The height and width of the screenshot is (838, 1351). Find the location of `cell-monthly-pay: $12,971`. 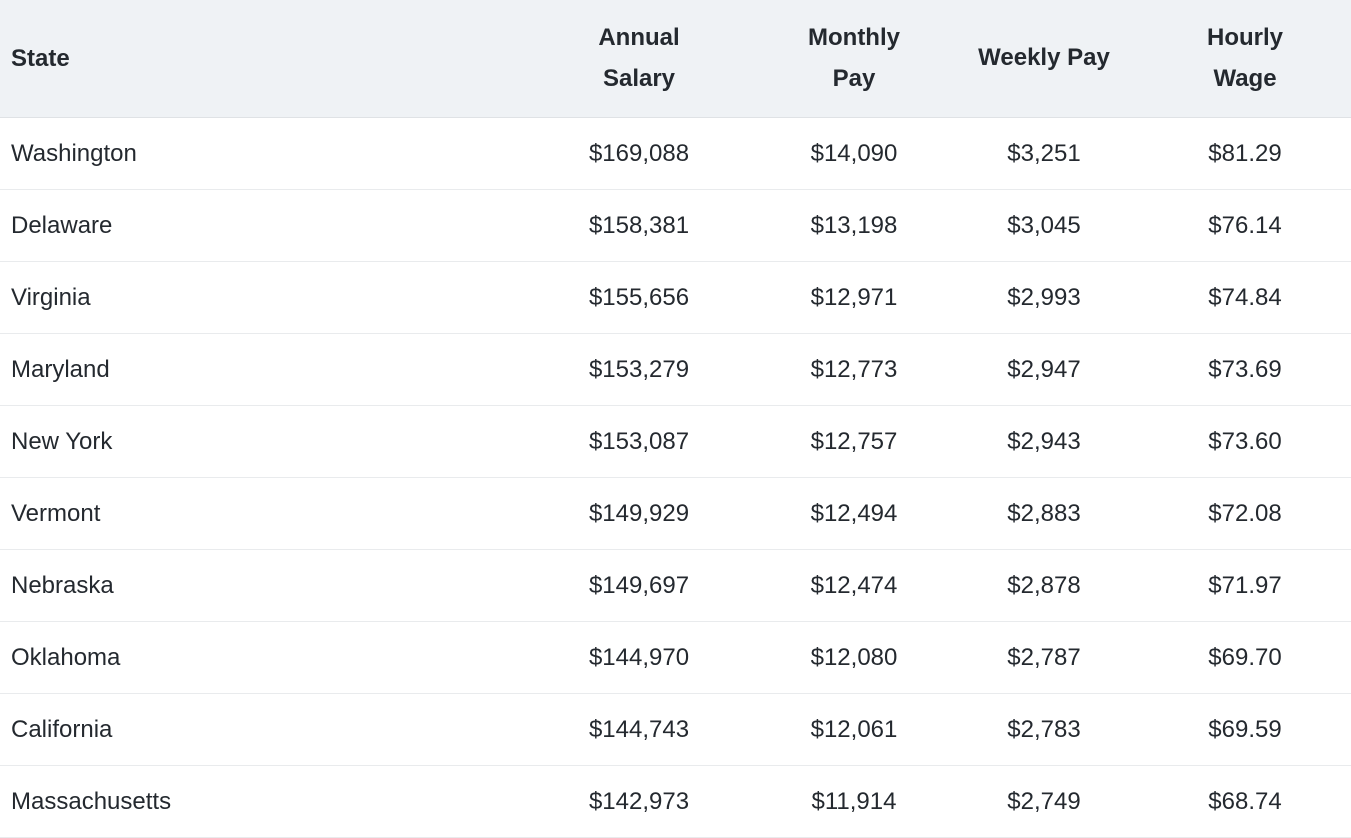

cell-monthly-pay: $12,971 is located at coordinates (854, 297).